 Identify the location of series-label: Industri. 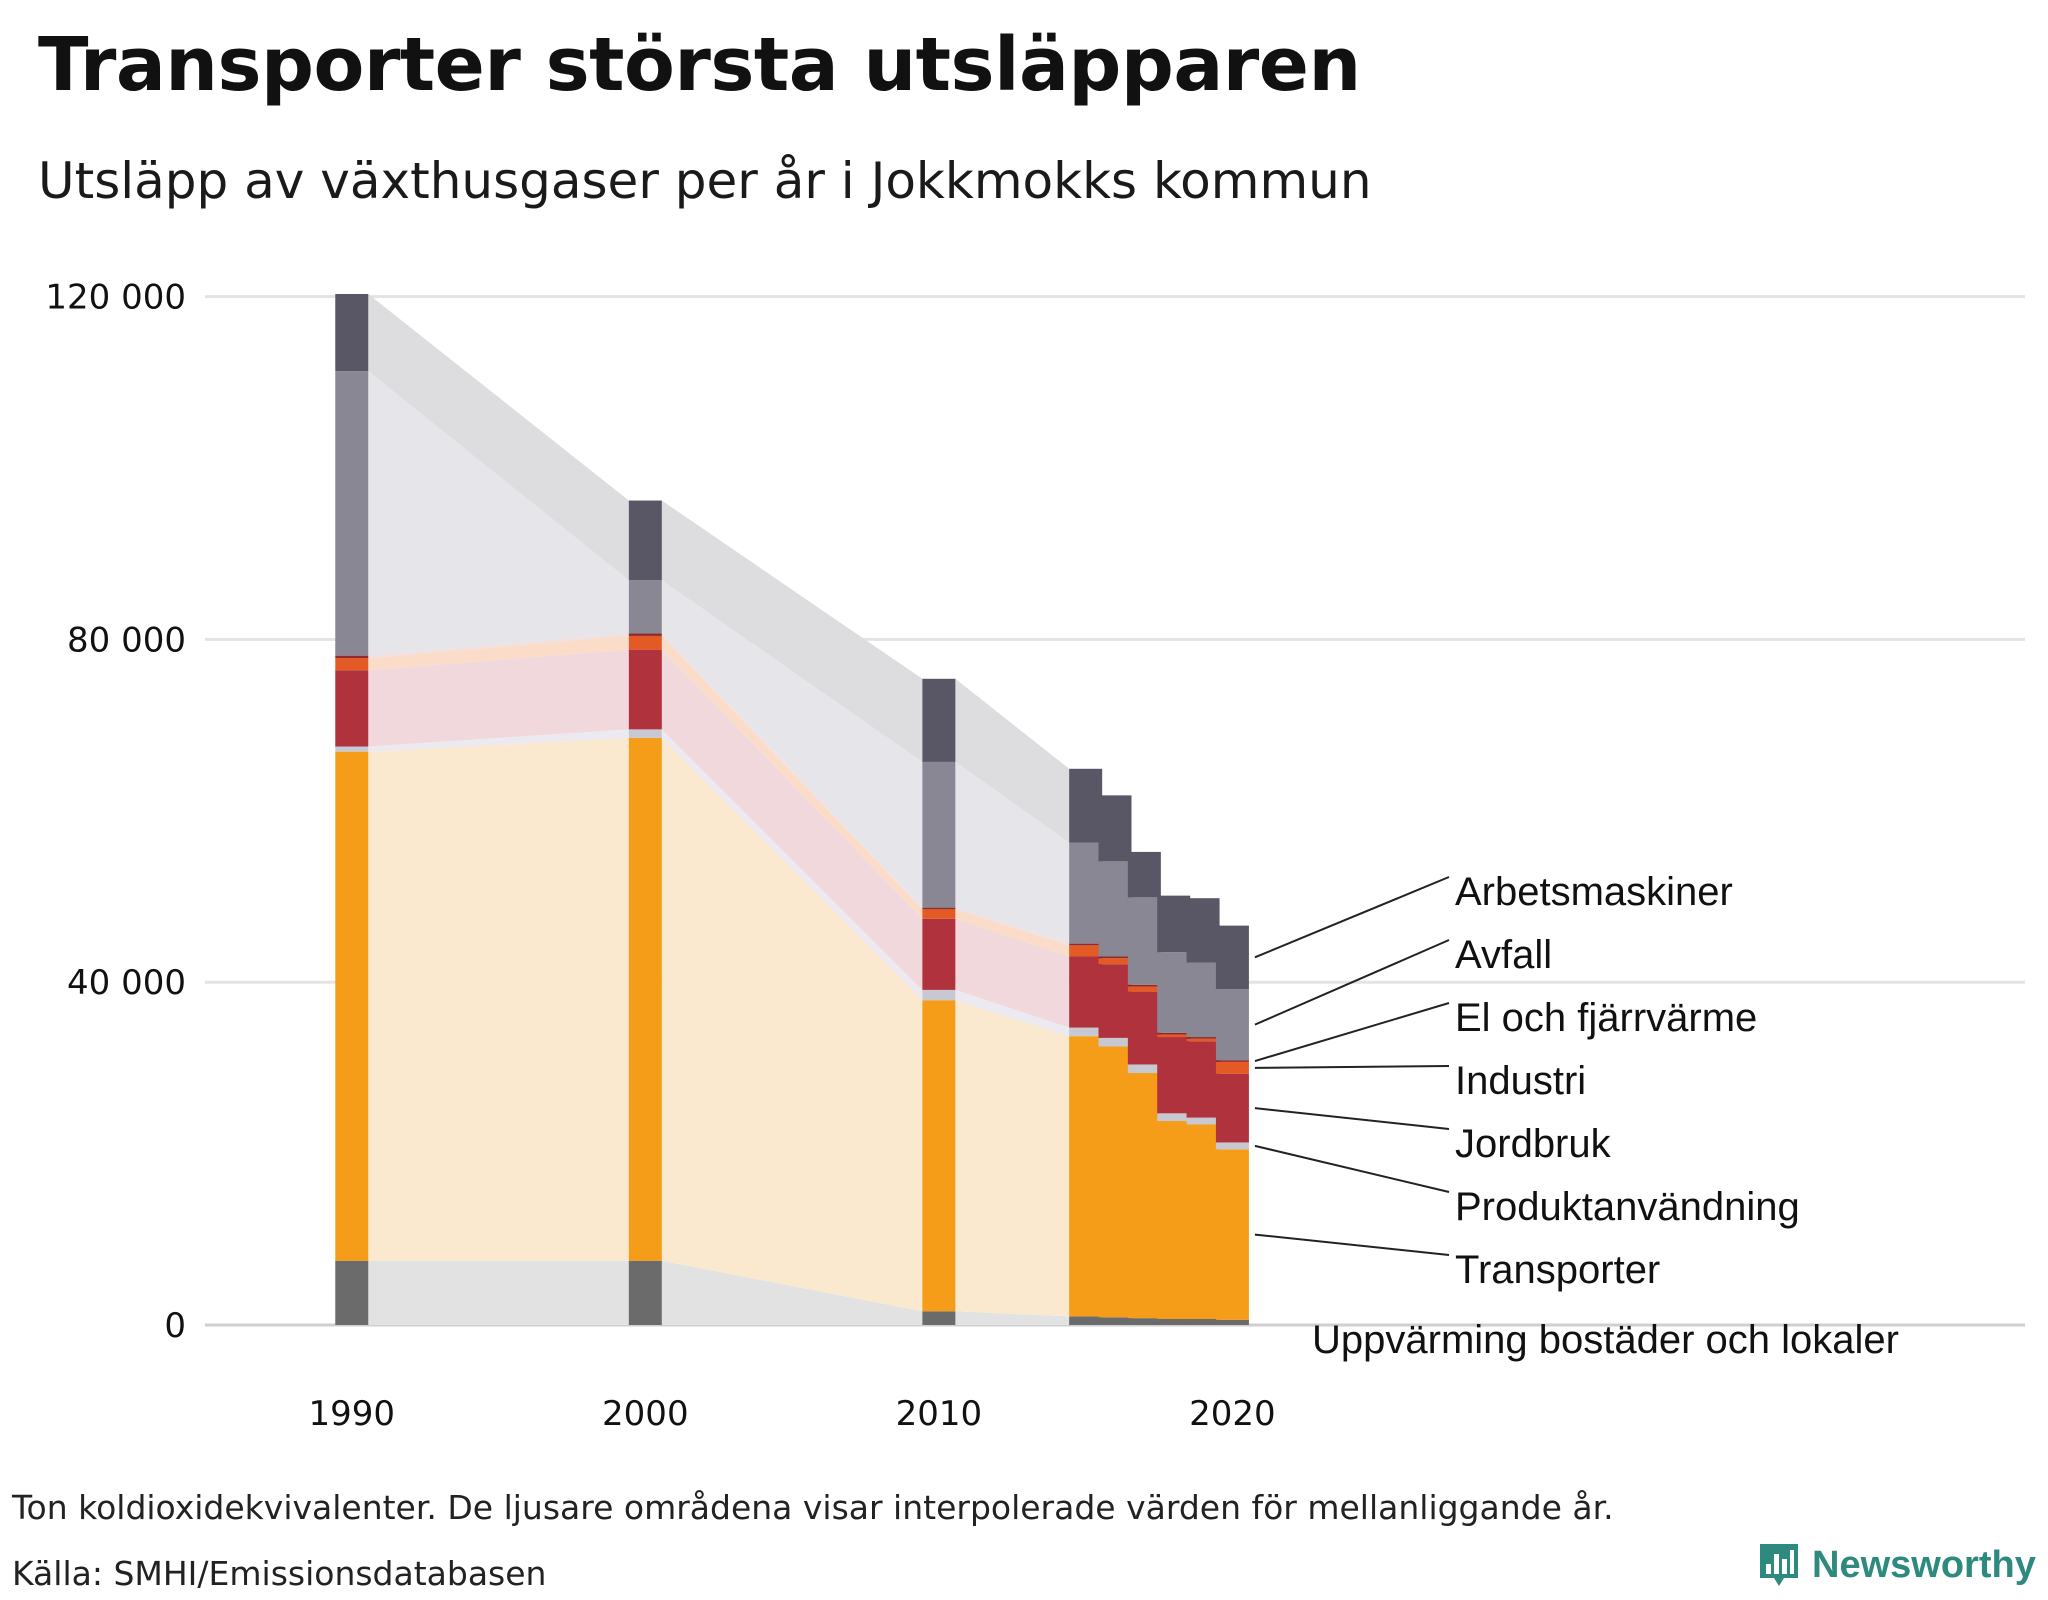
(1520, 1081).